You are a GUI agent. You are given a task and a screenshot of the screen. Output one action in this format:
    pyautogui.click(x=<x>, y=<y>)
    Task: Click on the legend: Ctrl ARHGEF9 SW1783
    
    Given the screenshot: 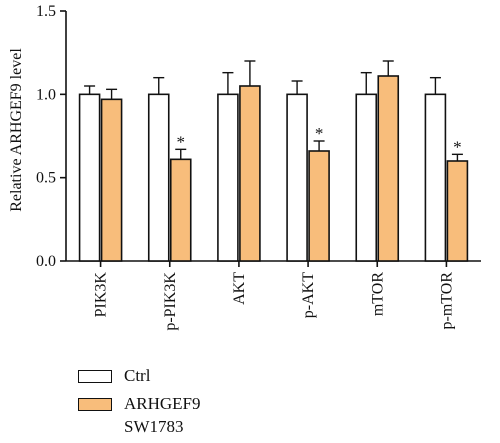 What is the action you would take?
    pyautogui.click(x=228, y=403)
    